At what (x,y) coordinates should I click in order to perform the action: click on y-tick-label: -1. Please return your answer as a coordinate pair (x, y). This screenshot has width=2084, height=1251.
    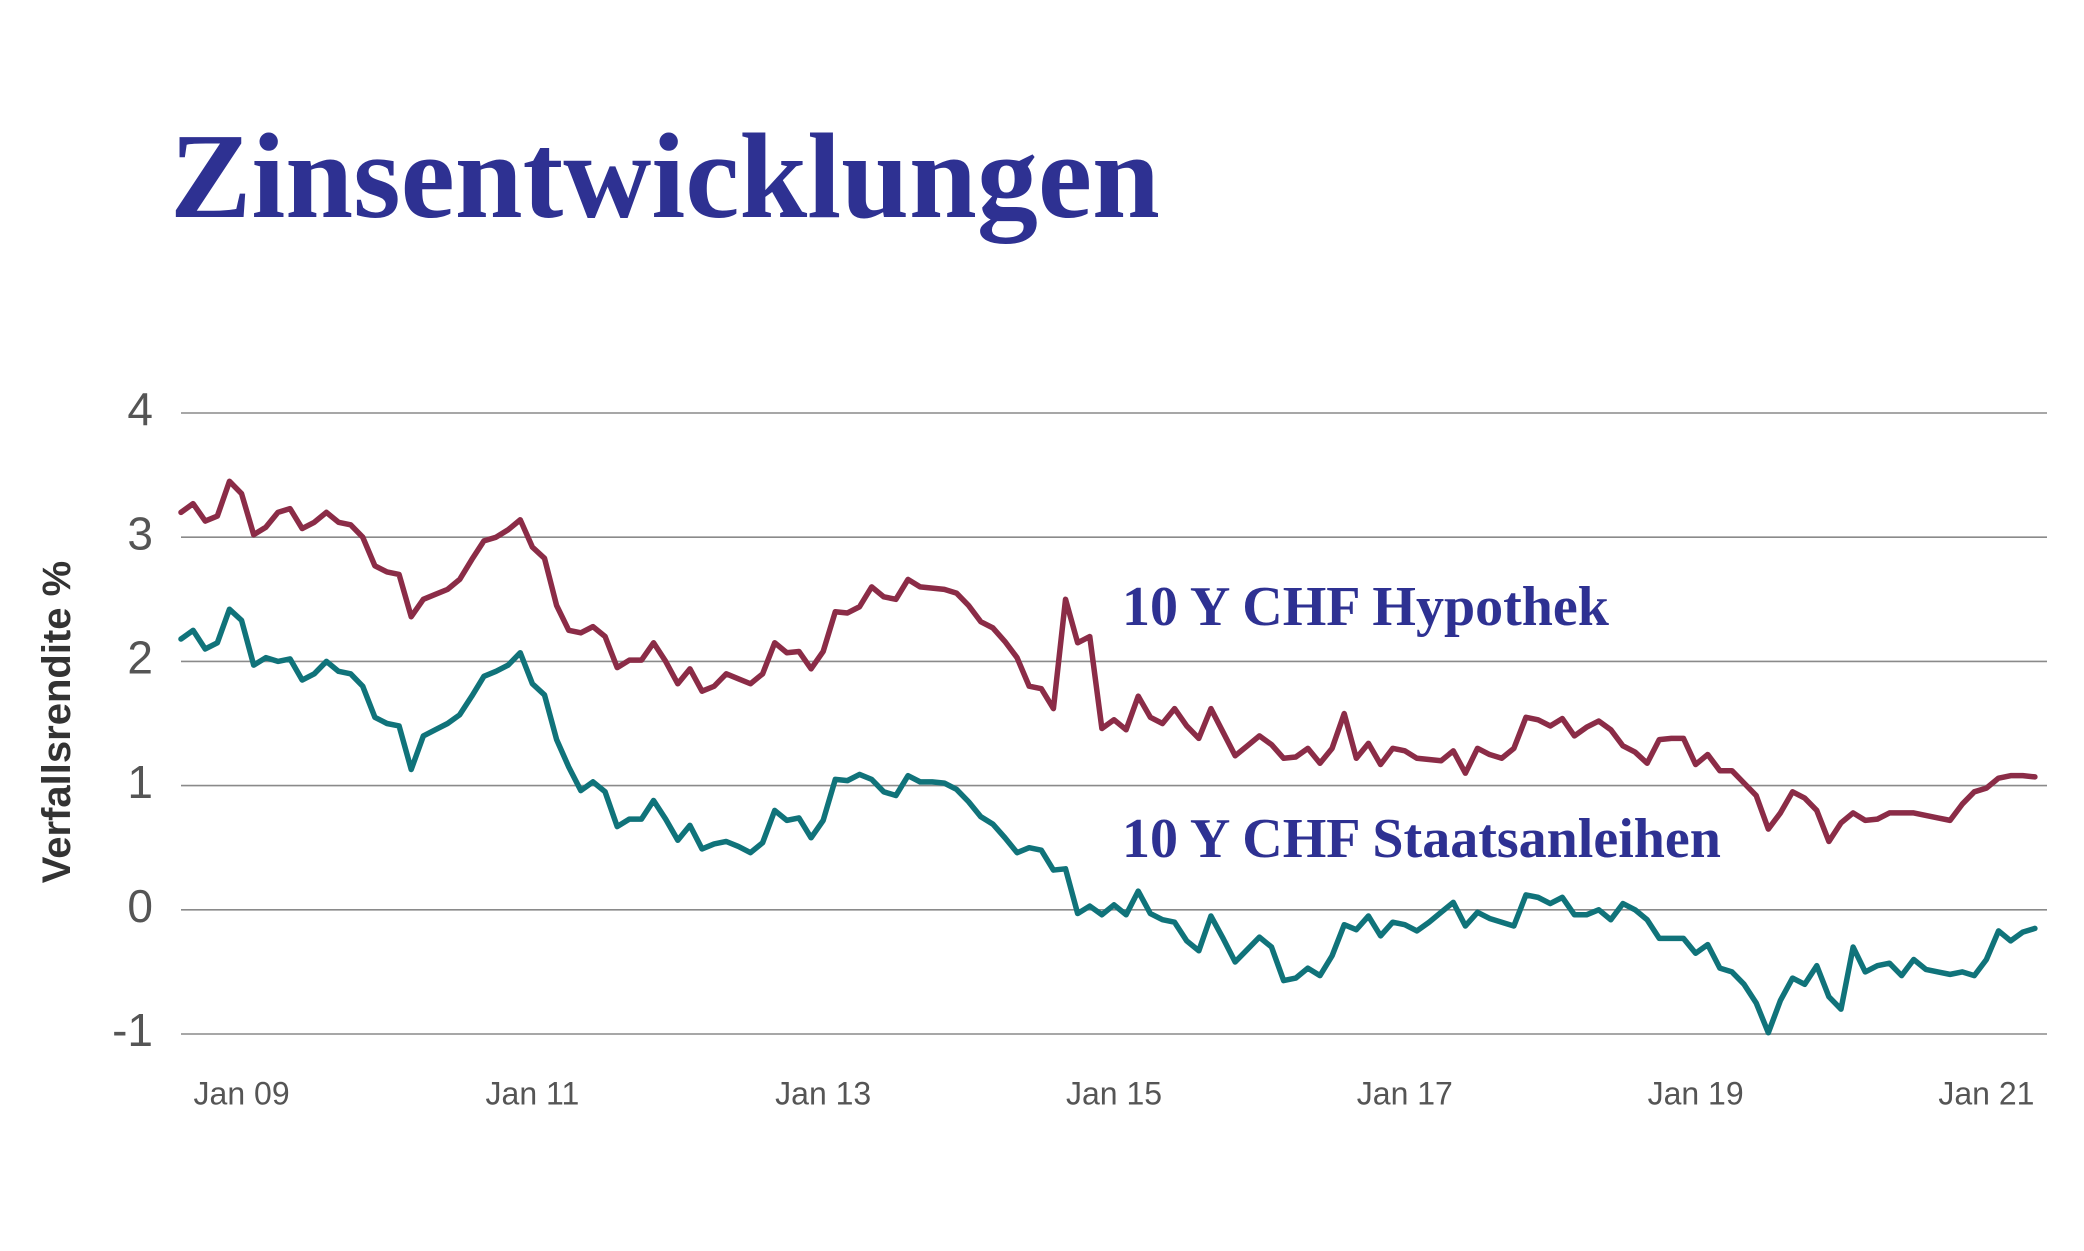
    Looking at the image, I should click on (132, 1030).